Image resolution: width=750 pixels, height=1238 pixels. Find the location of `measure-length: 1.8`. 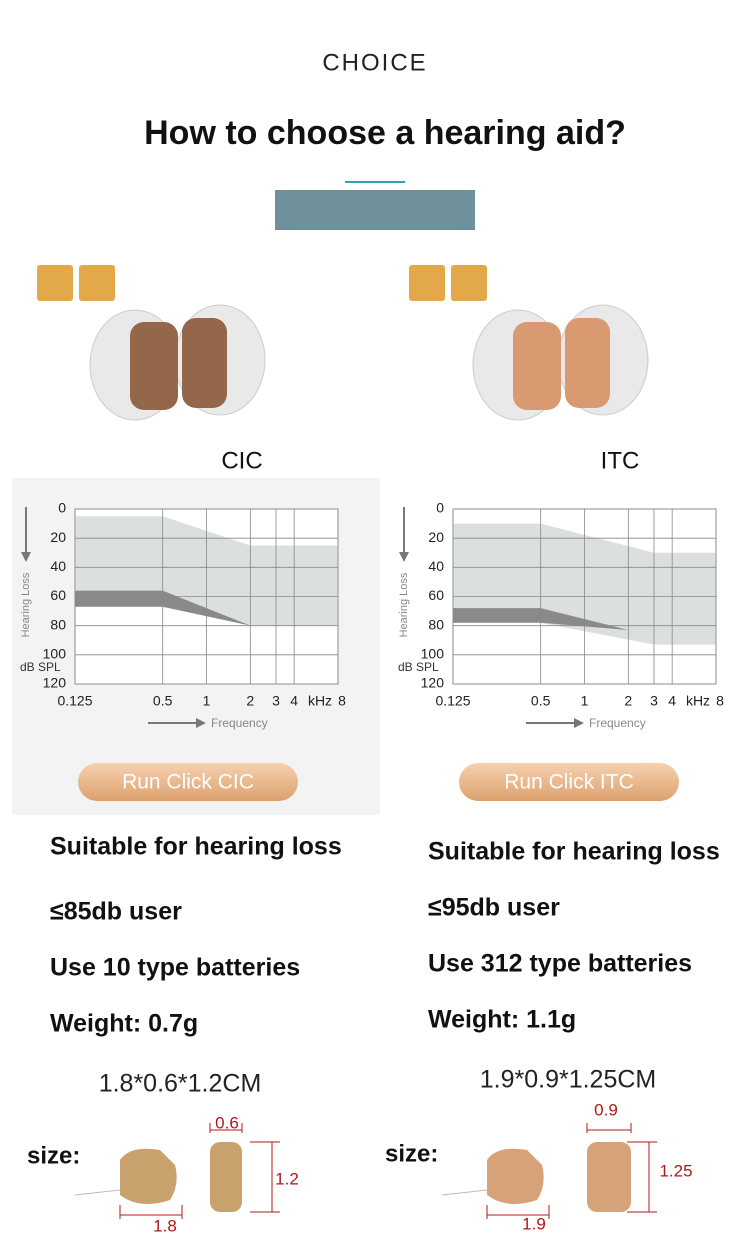

measure-length: 1.8 is located at coordinates (165, 1225).